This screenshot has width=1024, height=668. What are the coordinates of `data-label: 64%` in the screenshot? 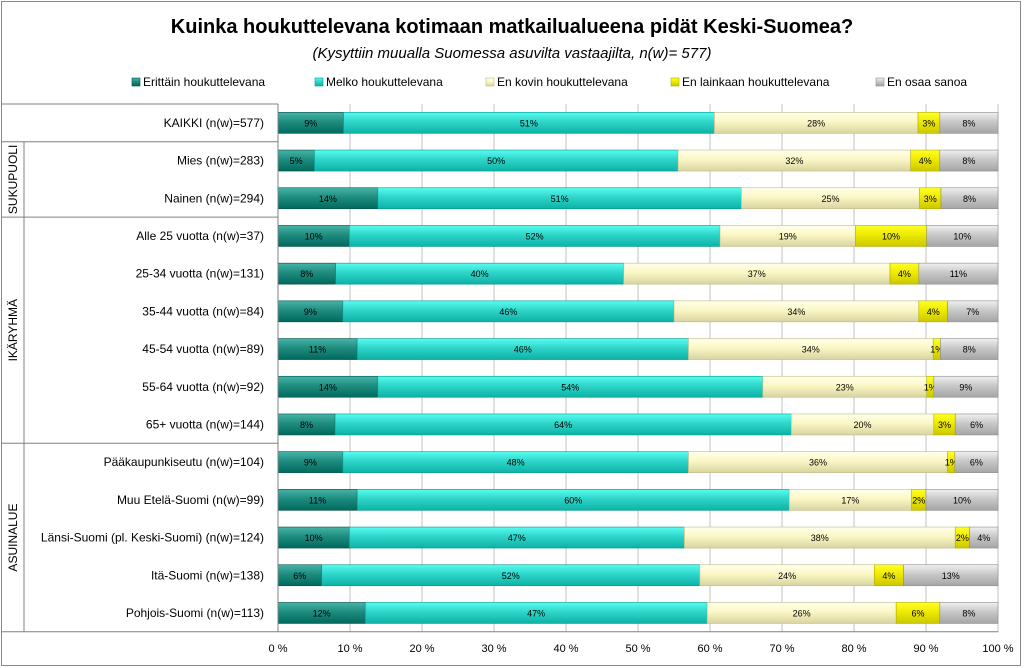 It's located at (563, 425).